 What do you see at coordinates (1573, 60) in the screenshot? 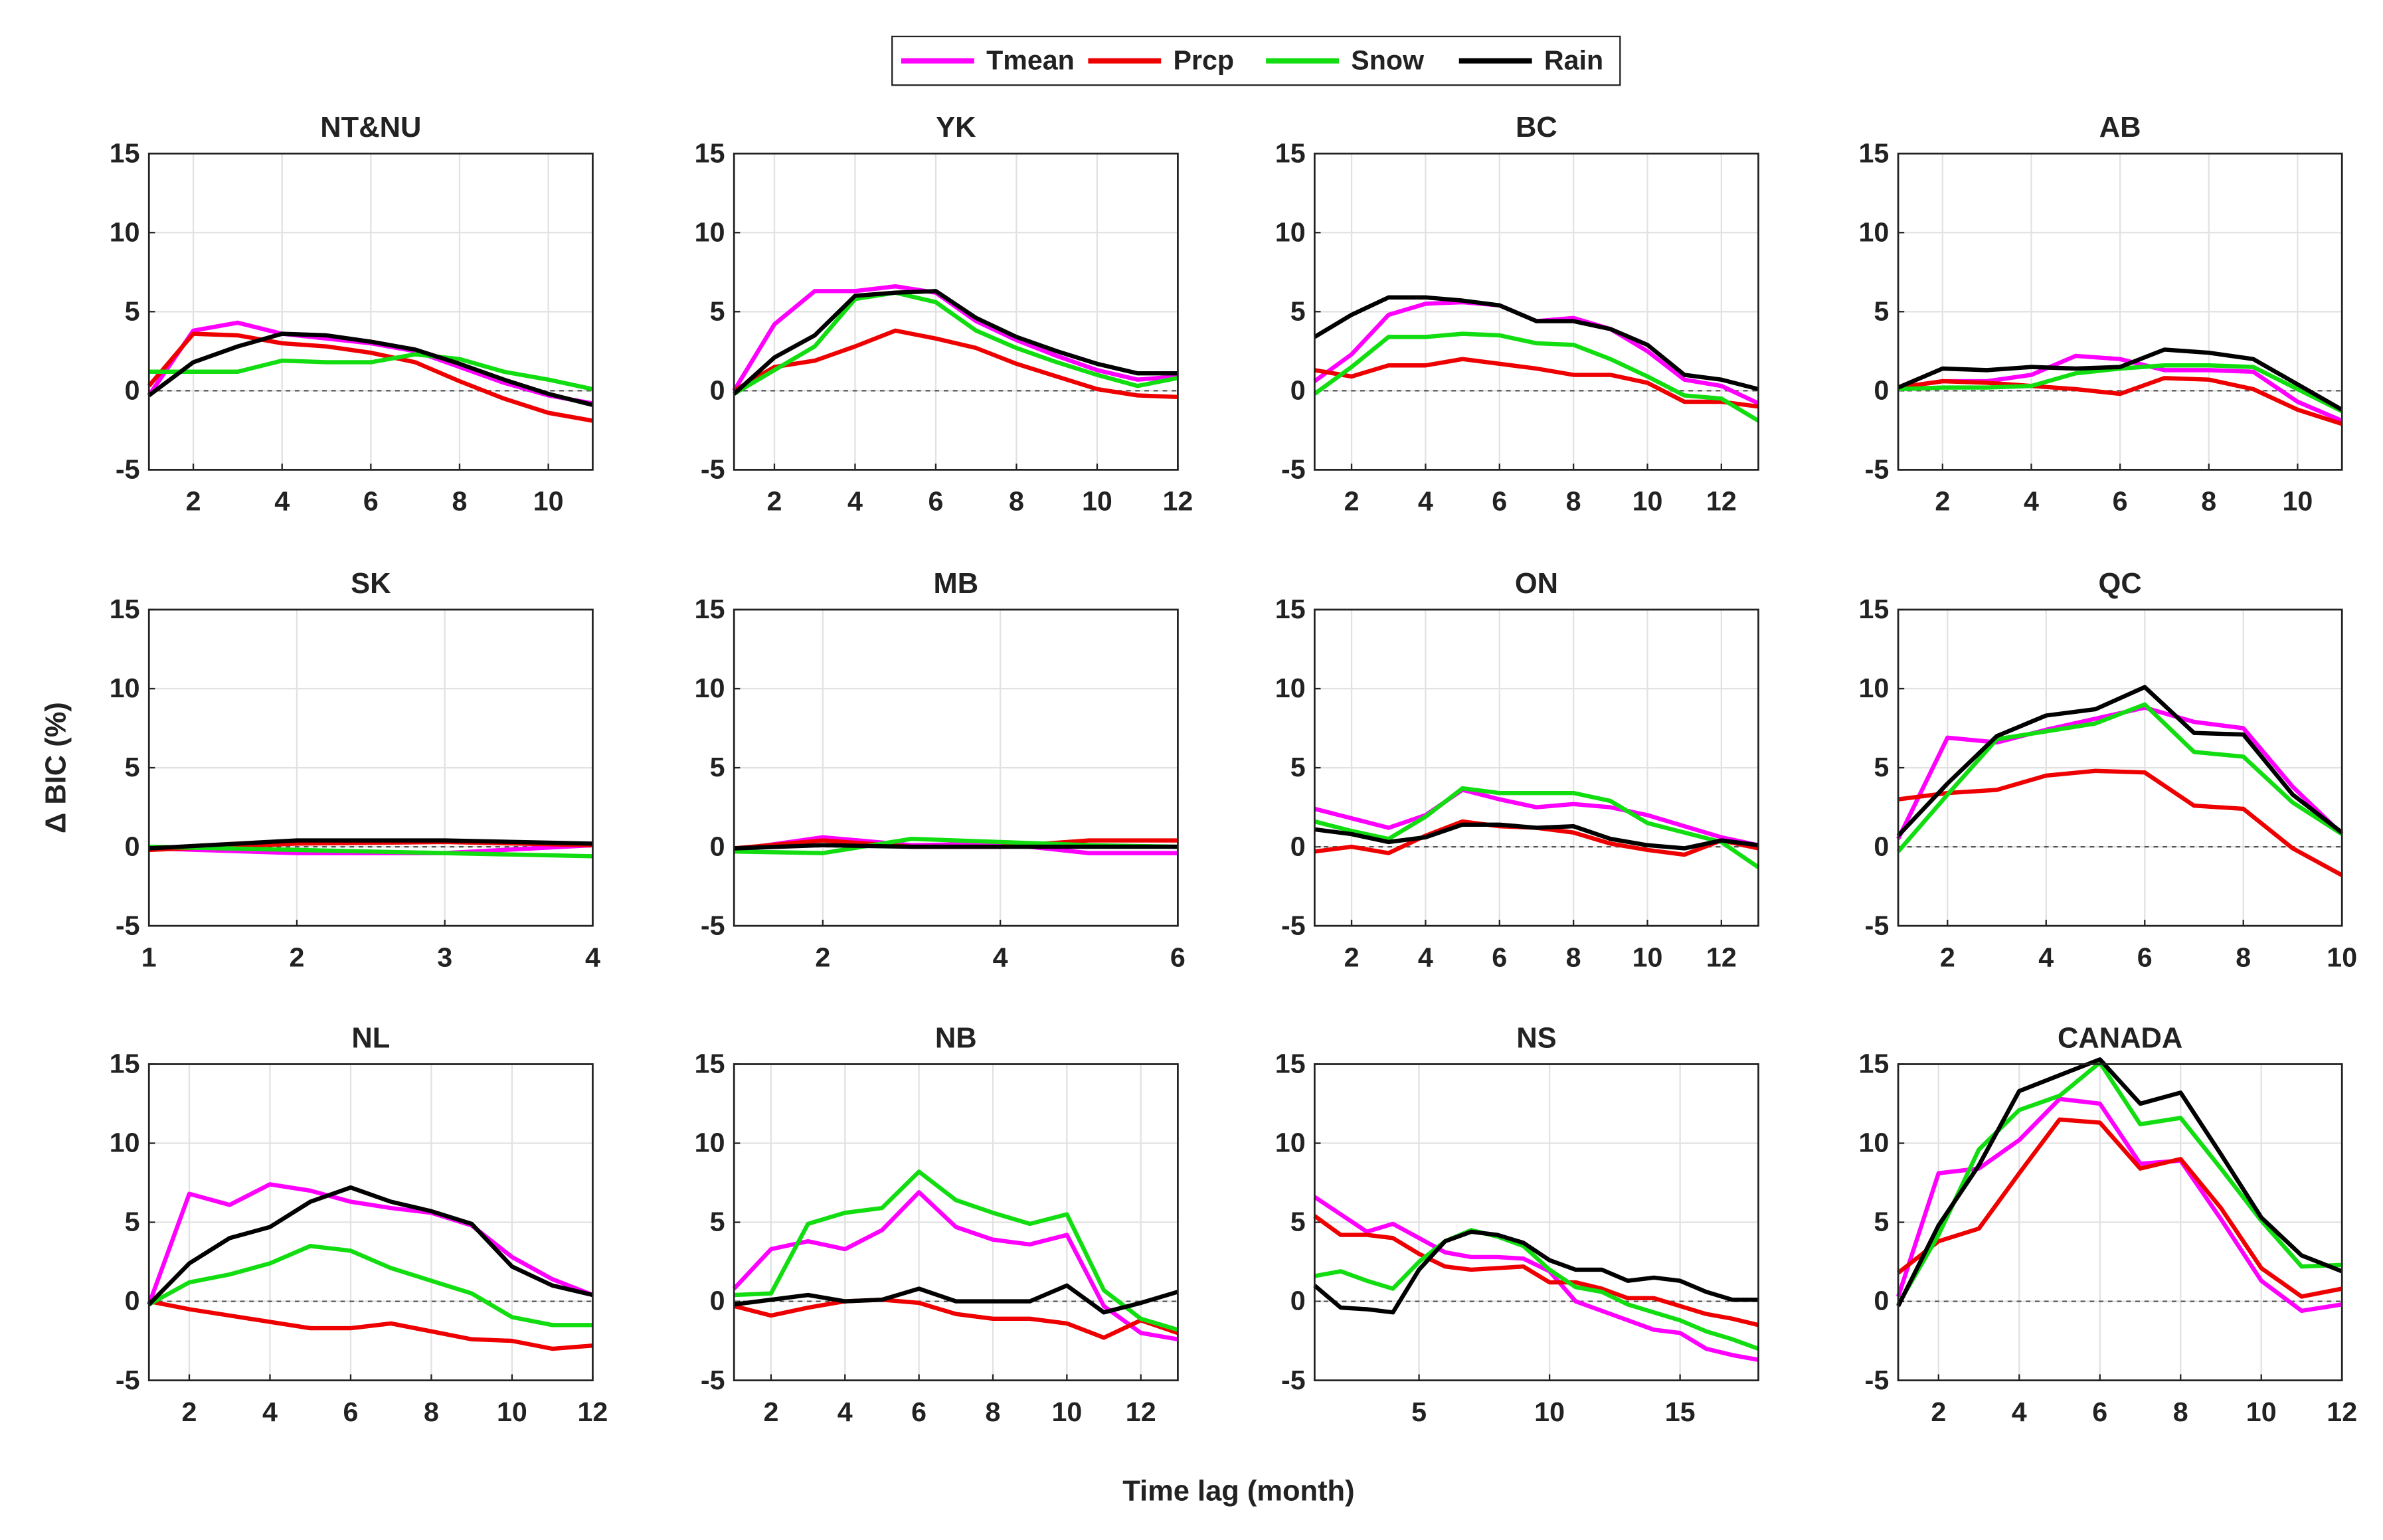
I see `legend-label: Rain` at bounding box center [1573, 60].